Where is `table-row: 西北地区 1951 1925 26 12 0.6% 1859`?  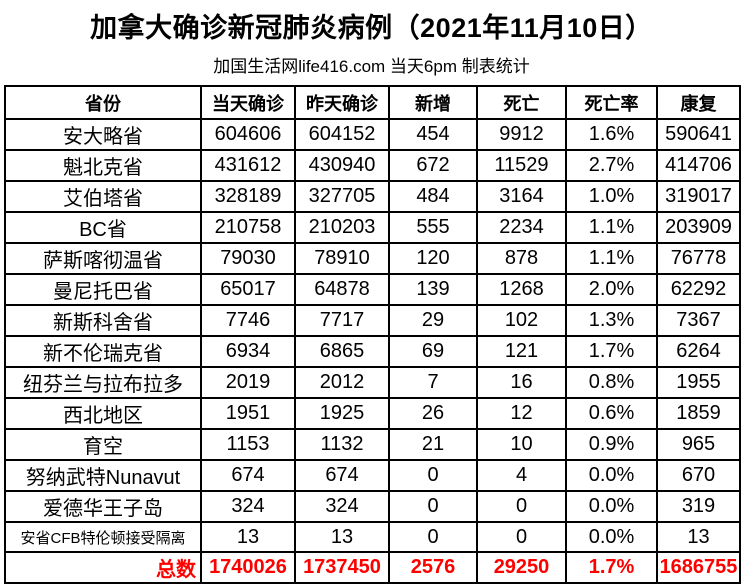 table-row: 西北地区 1951 1925 26 12 0.6% 1859 is located at coordinates (372, 413).